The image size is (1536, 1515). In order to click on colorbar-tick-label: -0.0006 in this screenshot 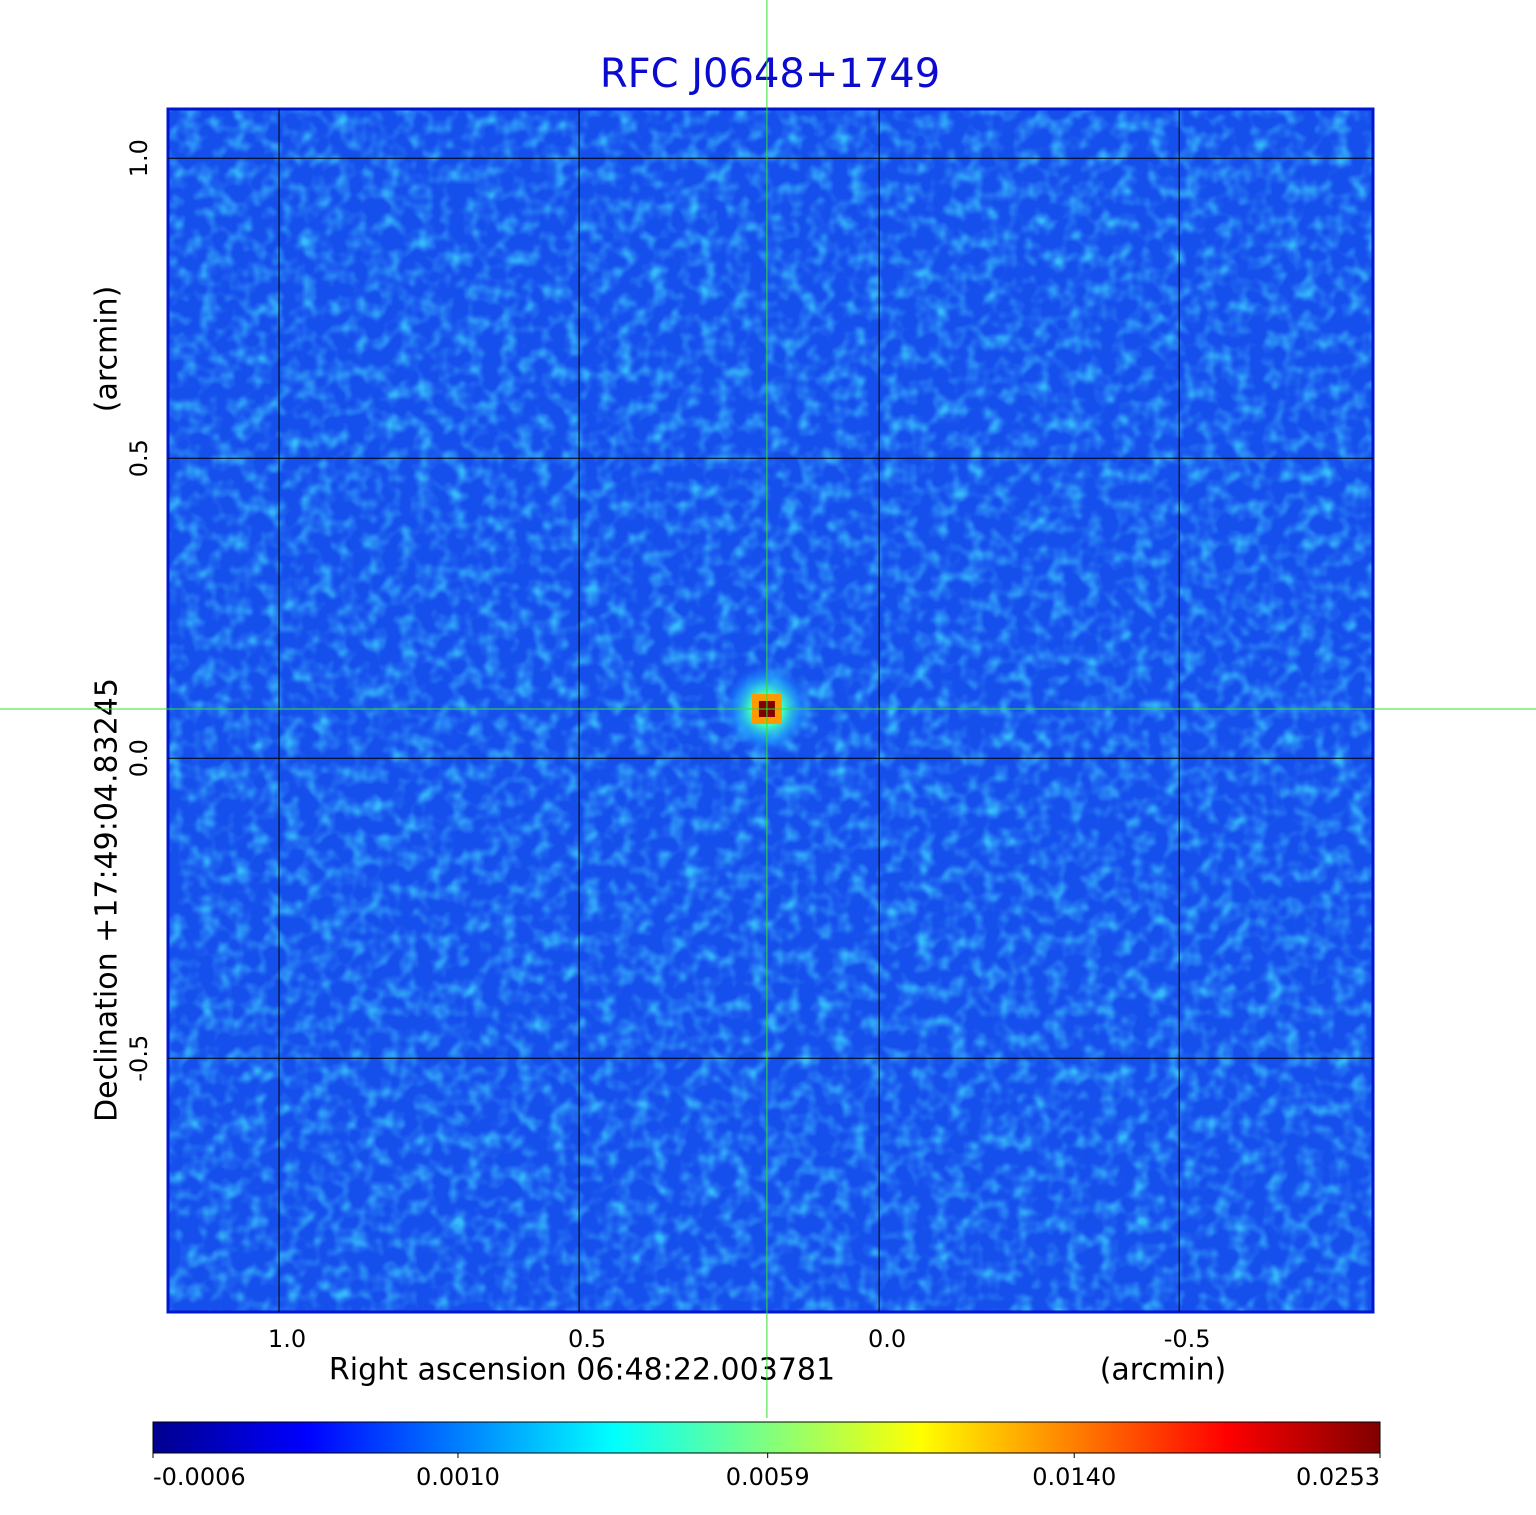, I will do `click(199, 1477)`.